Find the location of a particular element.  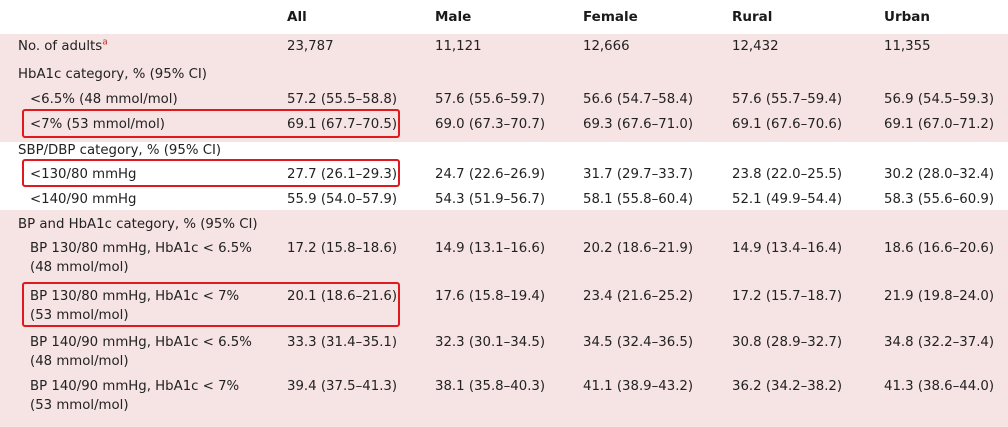

cell-combo-3-all: 33.3 (31.4–35.1) is located at coordinates (342, 342).